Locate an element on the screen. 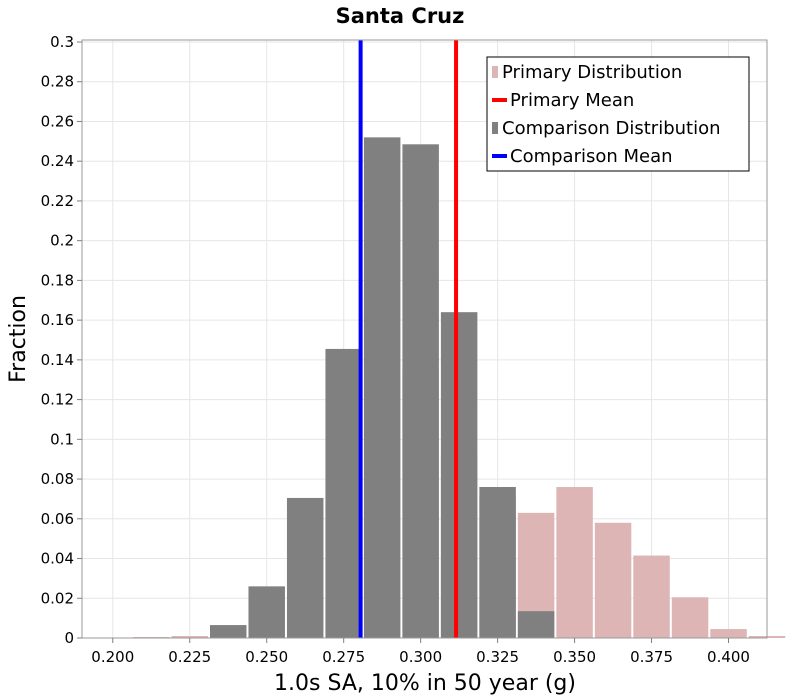 Image resolution: width=800 pixels, height=700 pixels. chart-title: Santa Cruz is located at coordinates (400, 16).